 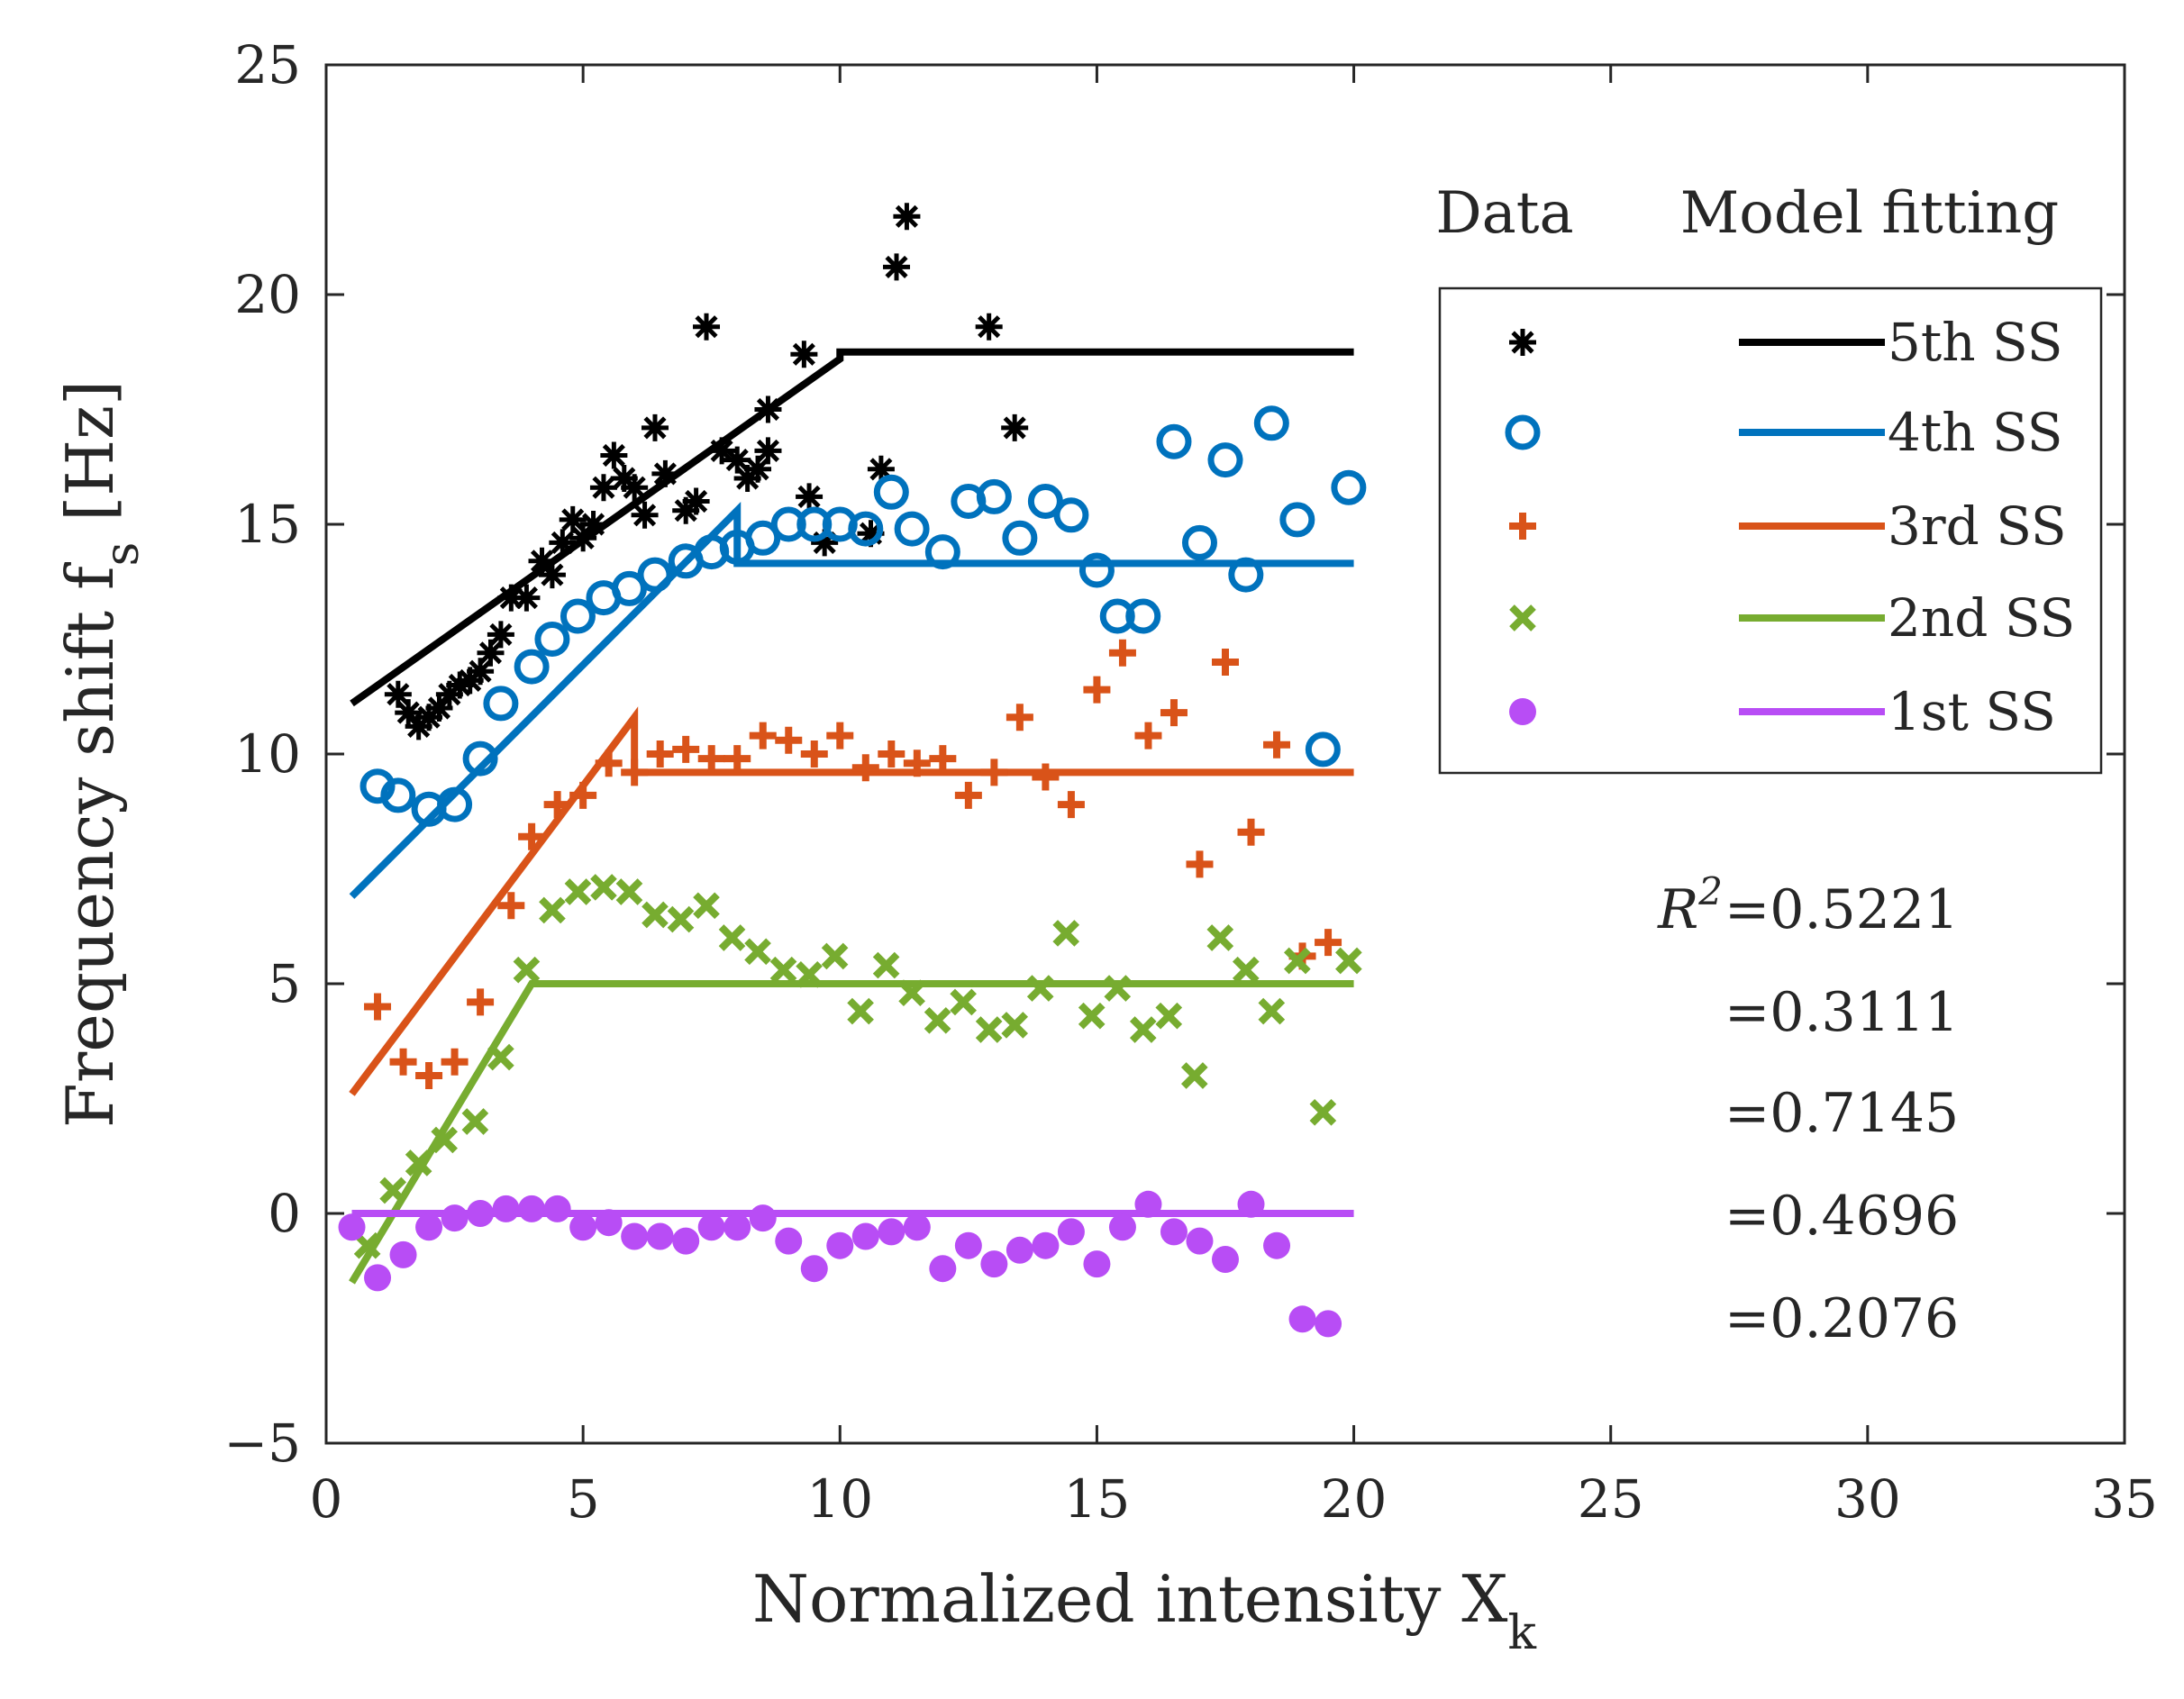 What do you see at coordinates (1097, 1499) in the screenshot?
I see `x-tick-label: 15` at bounding box center [1097, 1499].